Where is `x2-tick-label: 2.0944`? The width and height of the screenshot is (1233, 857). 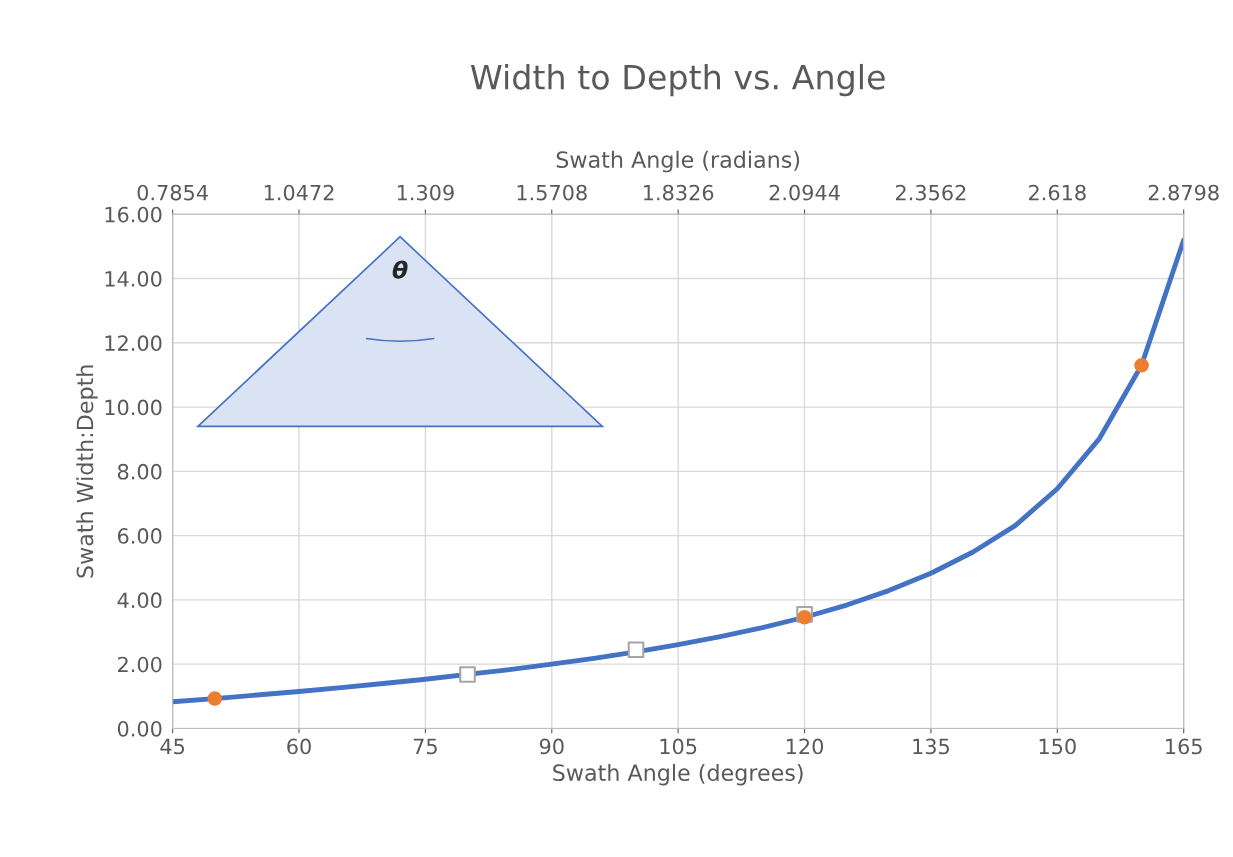 x2-tick-label: 2.0944 is located at coordinates (804, 192).